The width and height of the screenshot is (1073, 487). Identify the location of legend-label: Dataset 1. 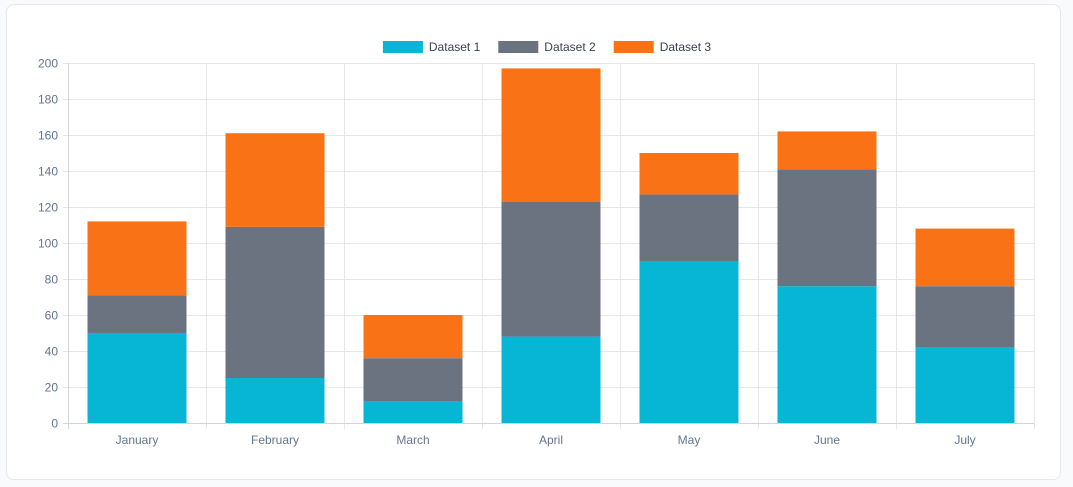
(455, 47).